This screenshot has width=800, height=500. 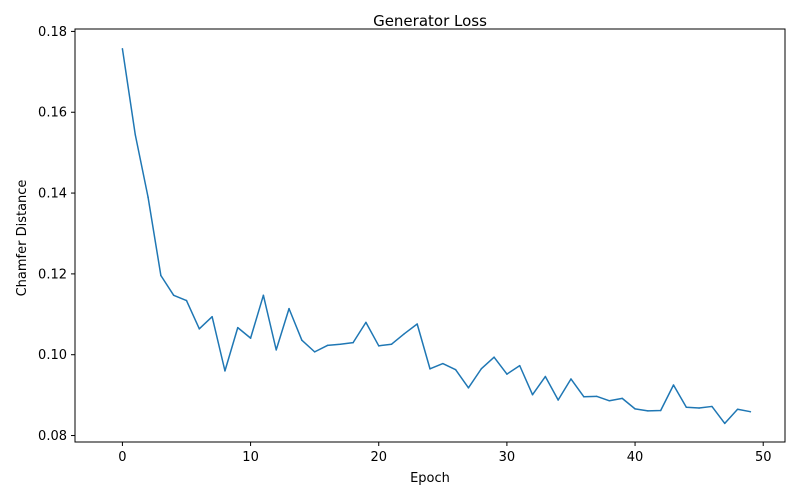 I want to click on y-tick-label: 0.10, so click(x=52, y=355).